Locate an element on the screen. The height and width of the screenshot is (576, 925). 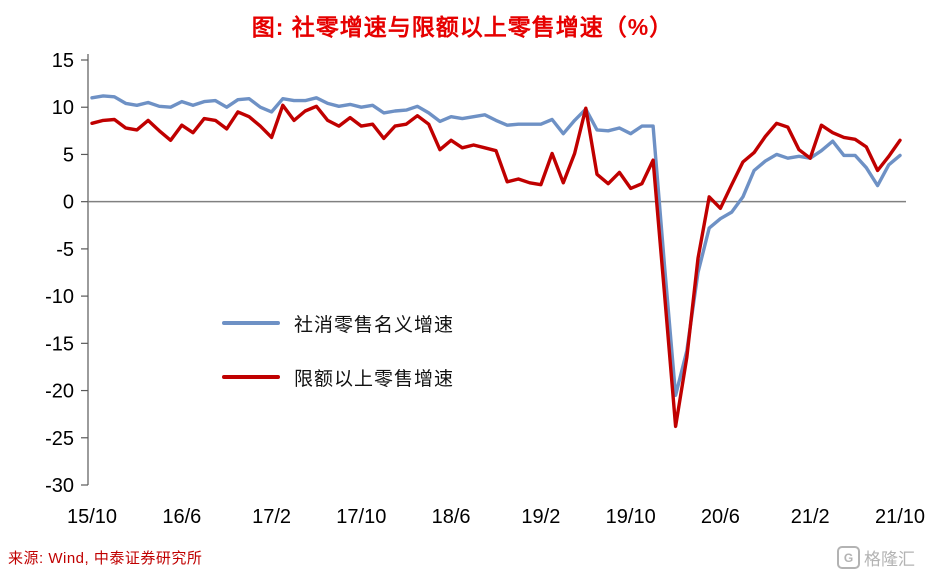
x-tick-label: 17/2 is located at coordinates (271, 517).